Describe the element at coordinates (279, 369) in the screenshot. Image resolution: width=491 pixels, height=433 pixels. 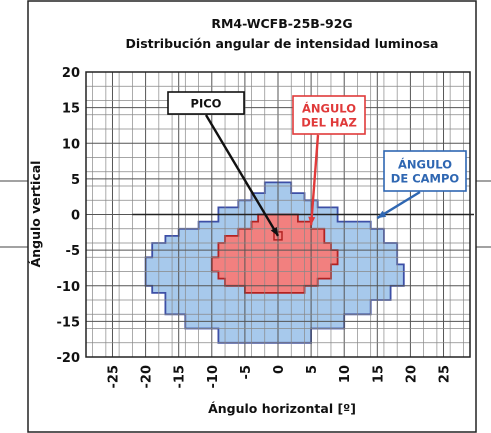
I see `x-tick-label: 0` at that location.